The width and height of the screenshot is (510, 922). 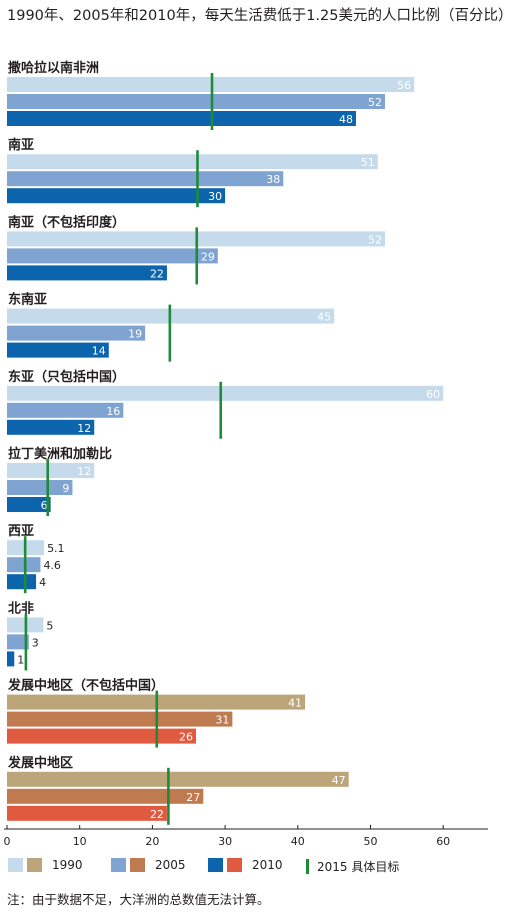 I want to click on x-tick-label-2: 20, so click(x=152, y=841).